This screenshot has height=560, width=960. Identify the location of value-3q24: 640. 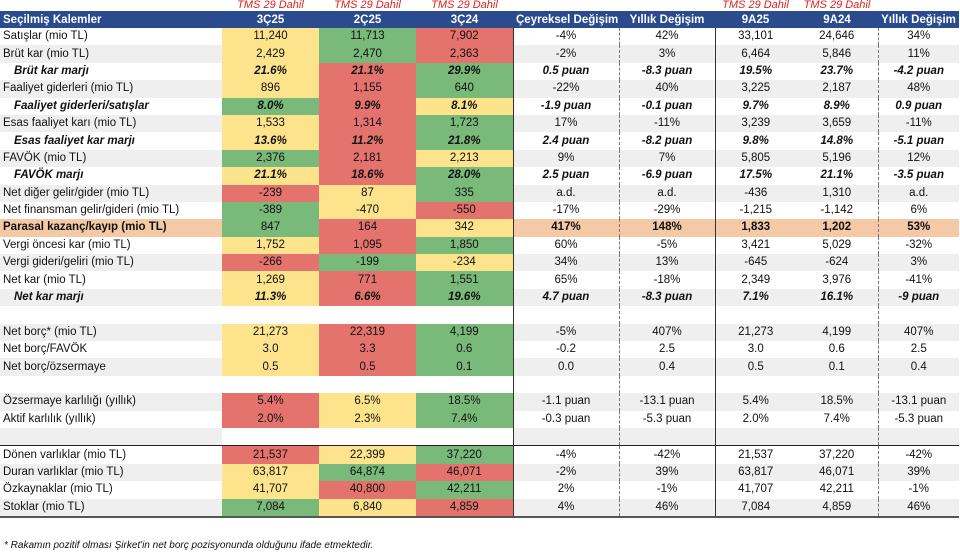
(464, 89).